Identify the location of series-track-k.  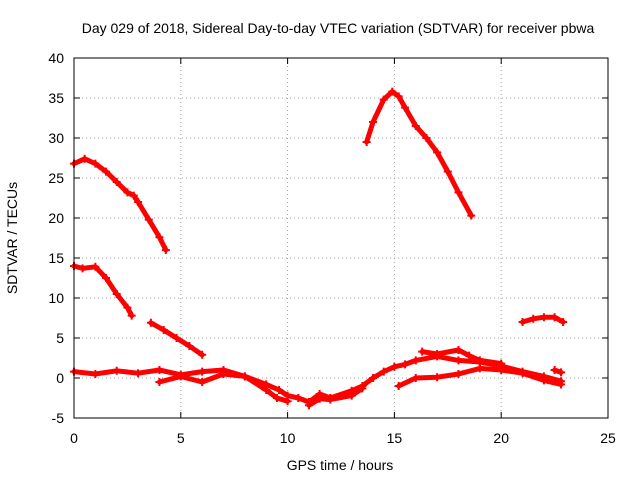
(543, 319).